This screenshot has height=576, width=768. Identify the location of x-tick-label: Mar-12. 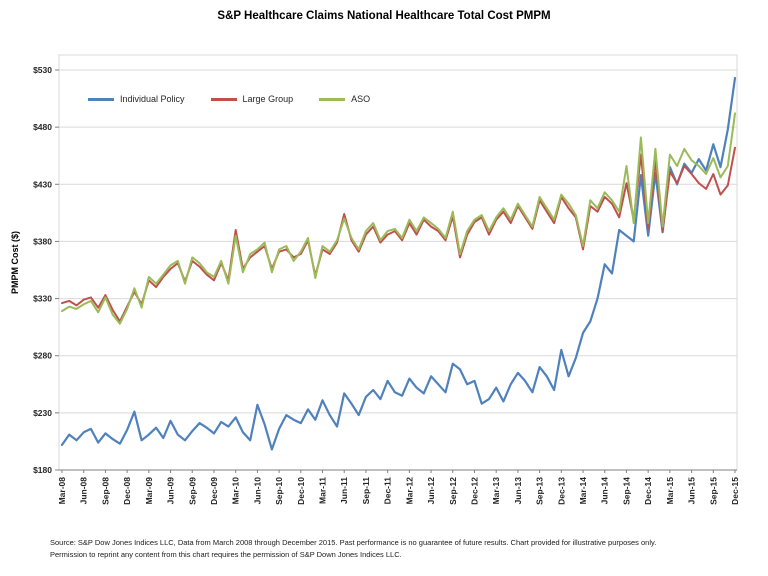
(409, 491).